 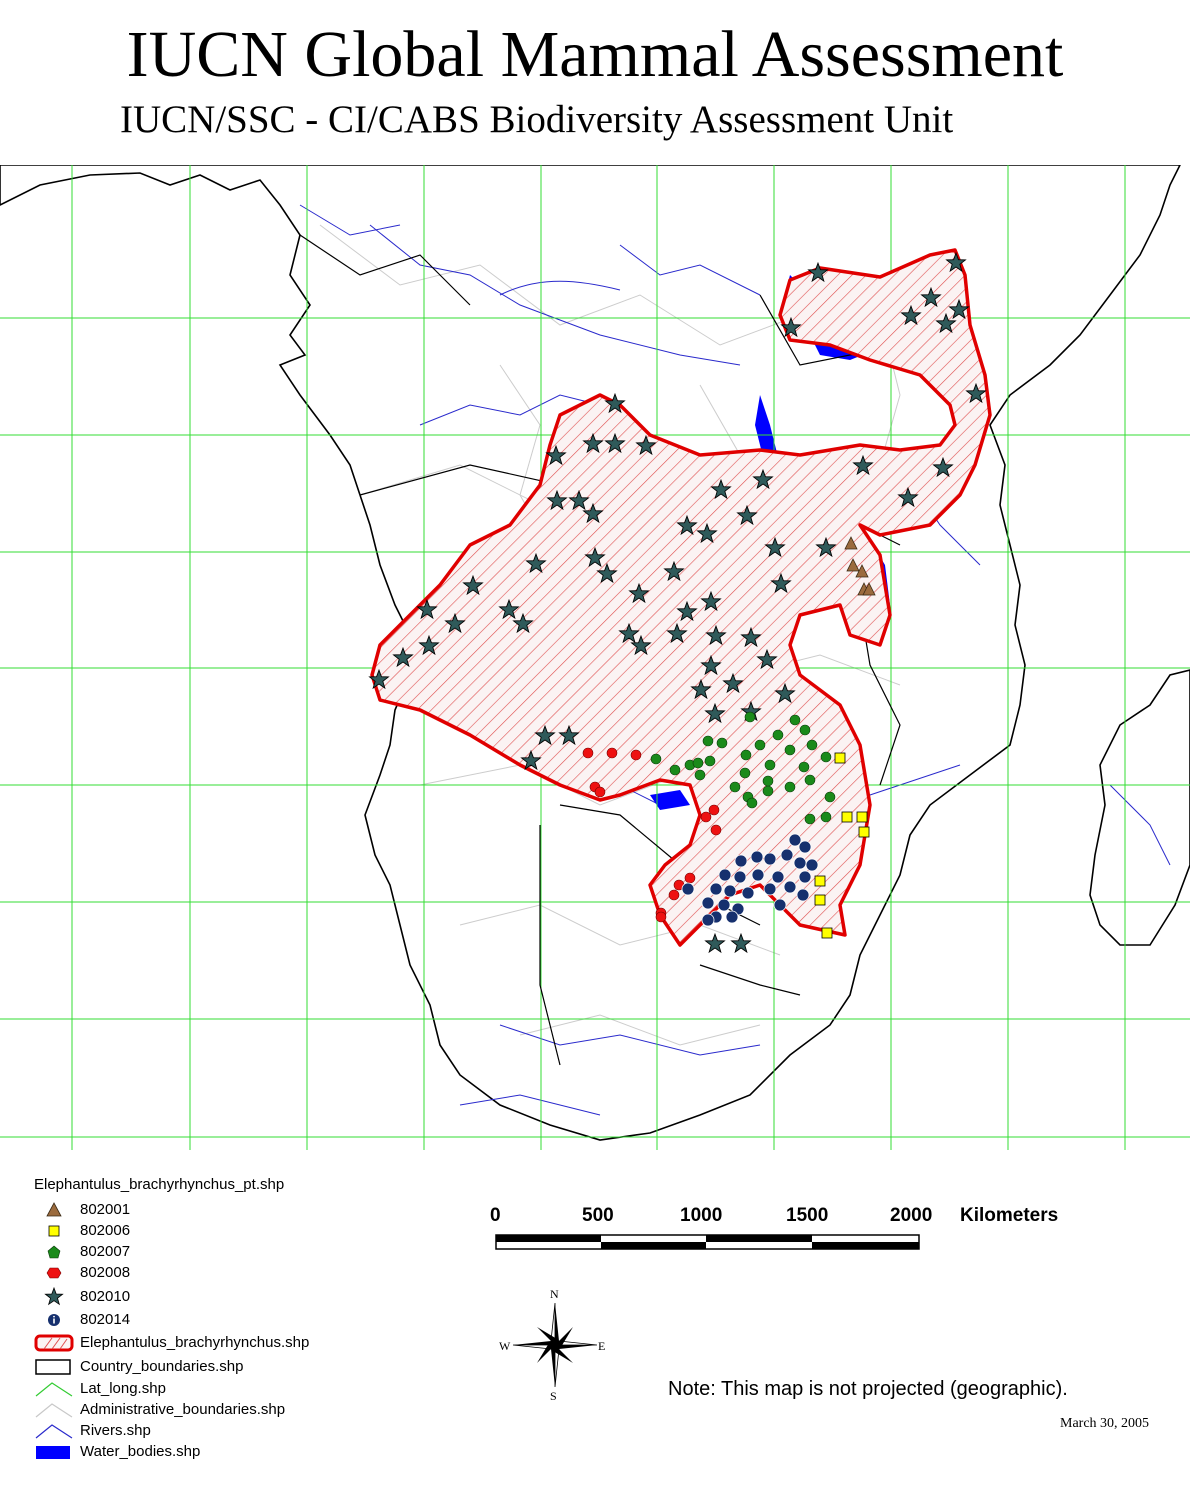 What do you see at coordinates (54, 1273) in the screenshot?
I see `hexagon-icon` at bounding box center [54, 1273].